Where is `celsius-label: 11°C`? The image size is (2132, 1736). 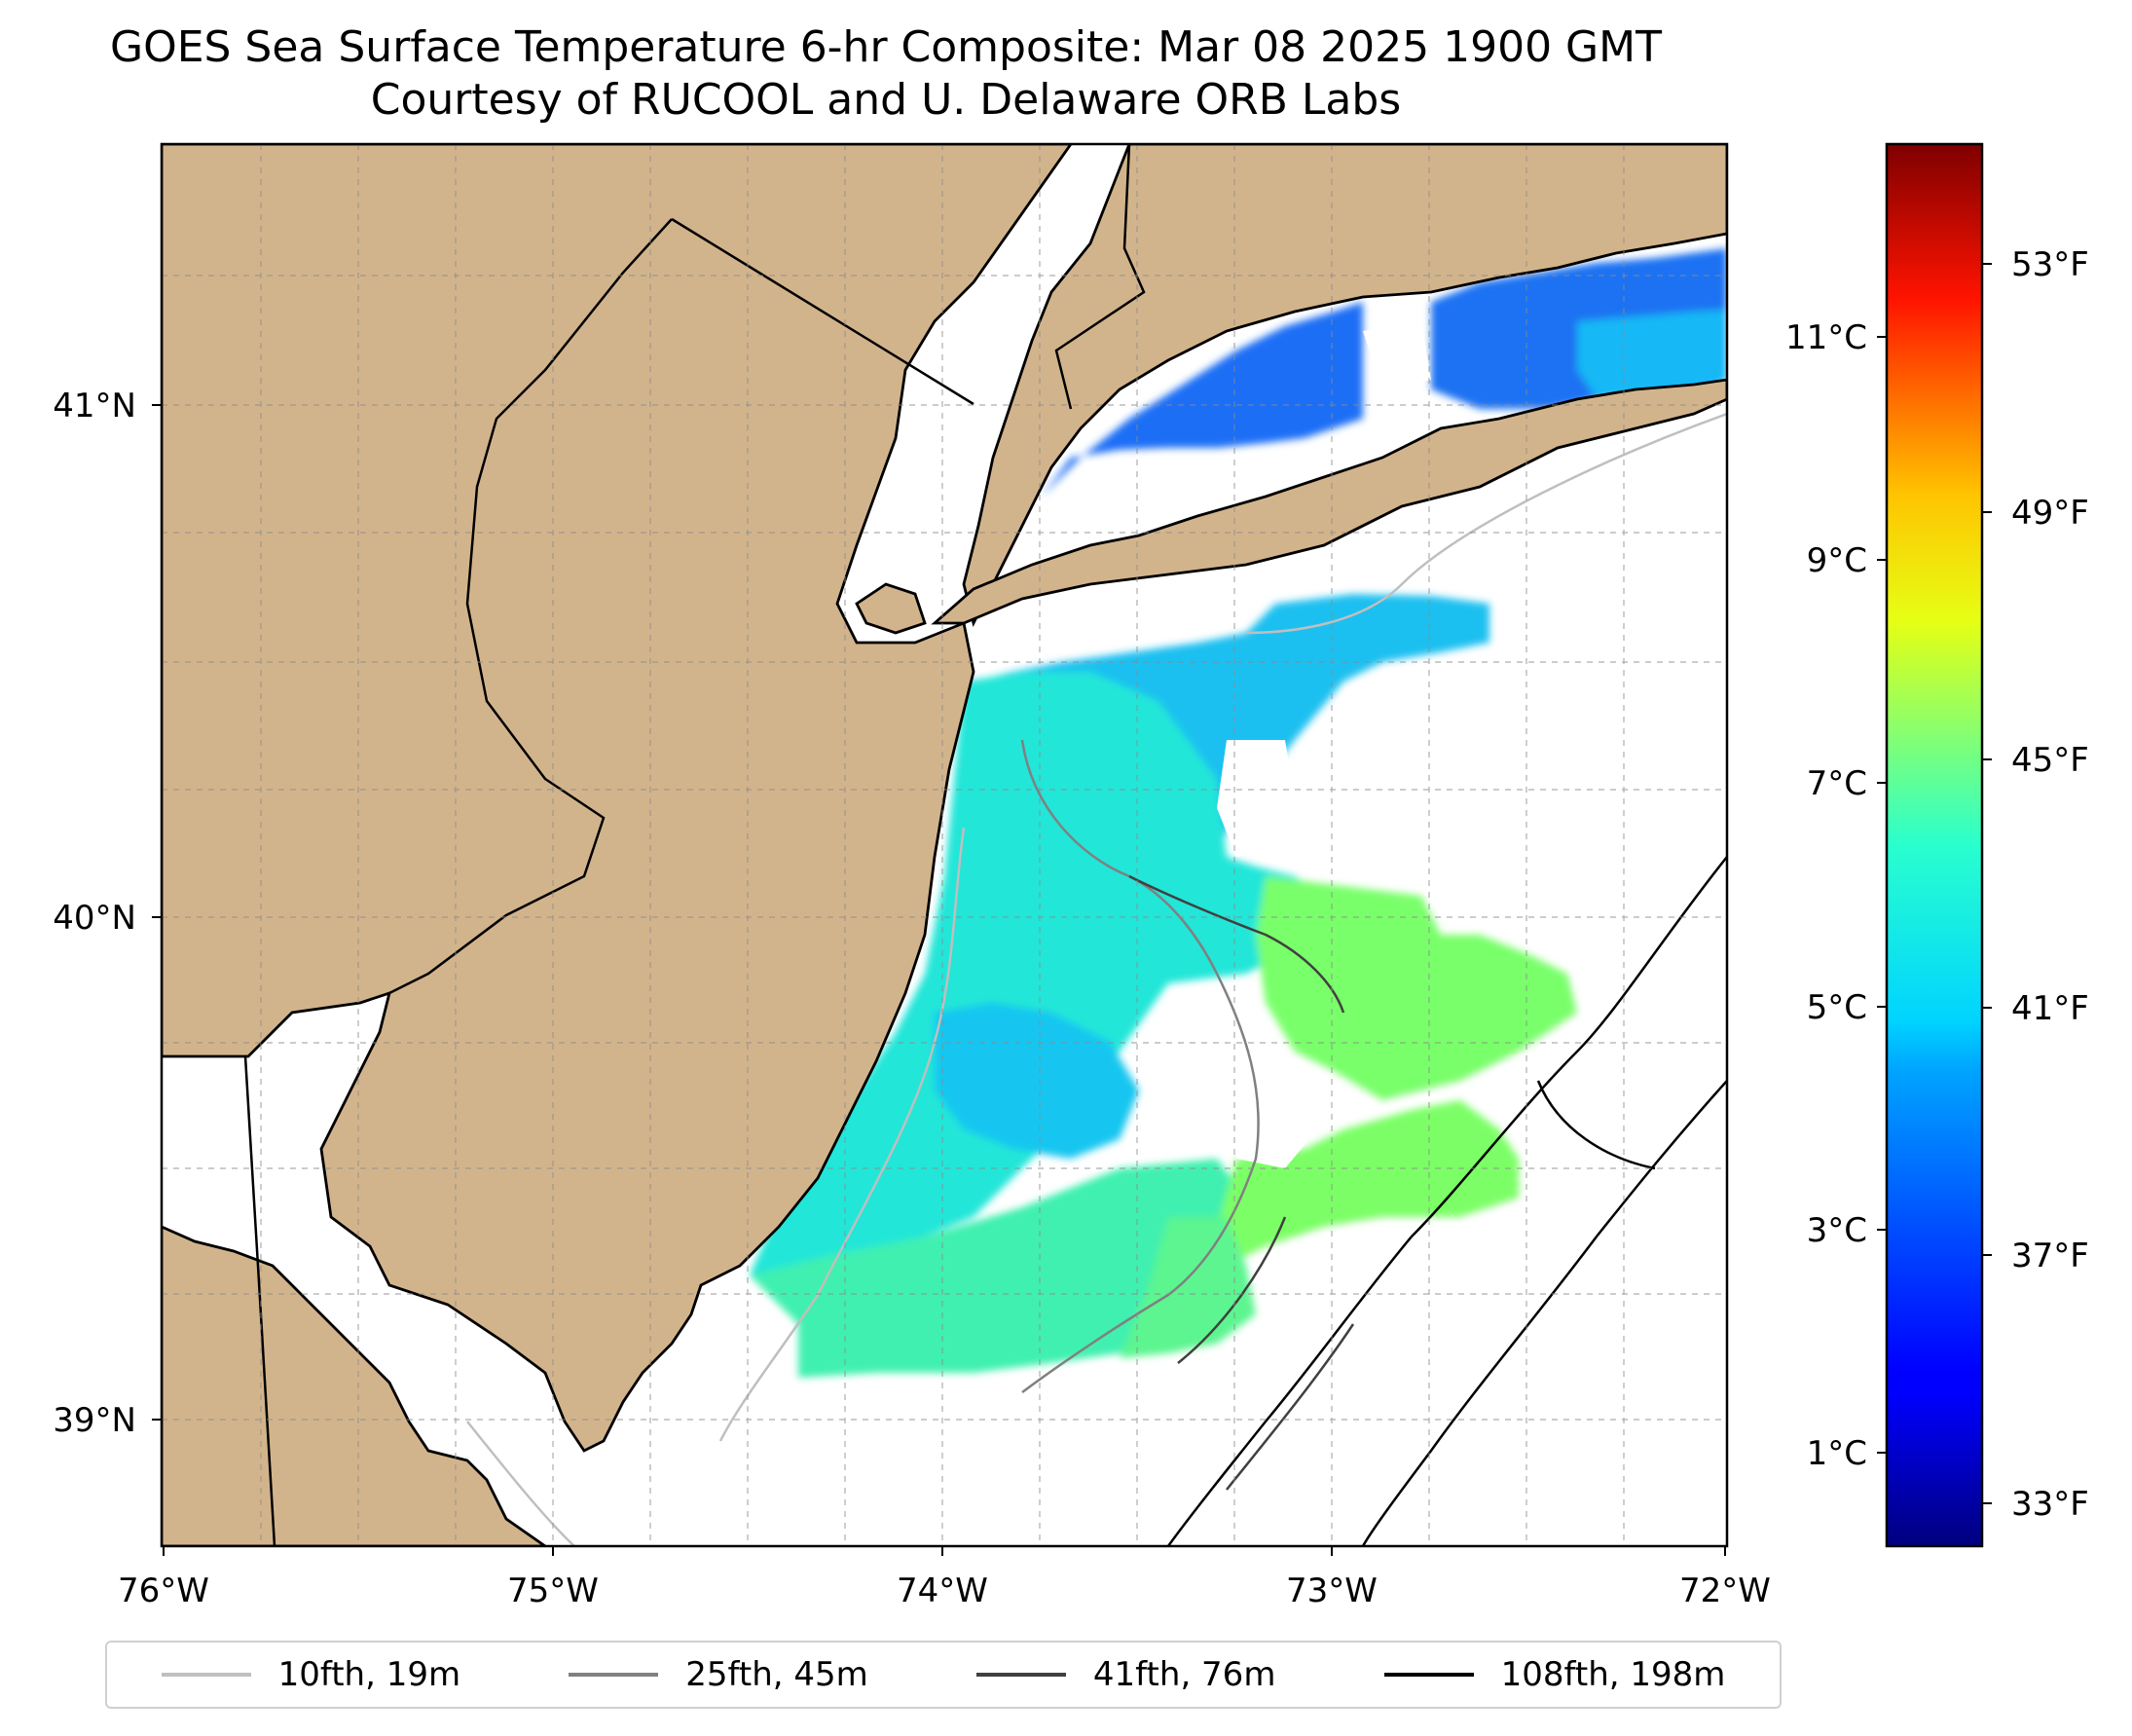
celsius-label: 11°C is located at coordinates (1826, 337).